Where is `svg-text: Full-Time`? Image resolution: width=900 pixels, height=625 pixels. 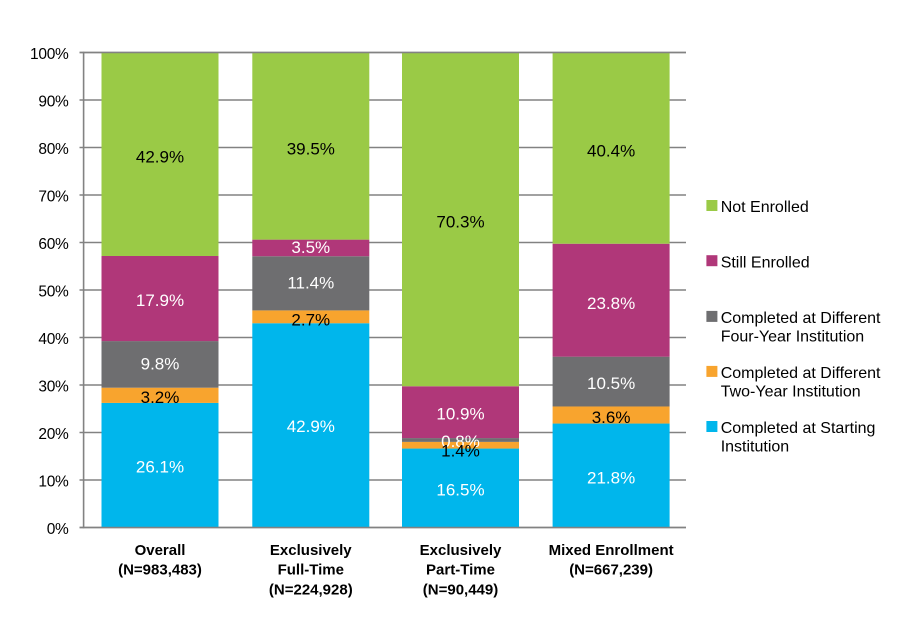 svg-text: Full-Time is located at coordinates (311, 570).